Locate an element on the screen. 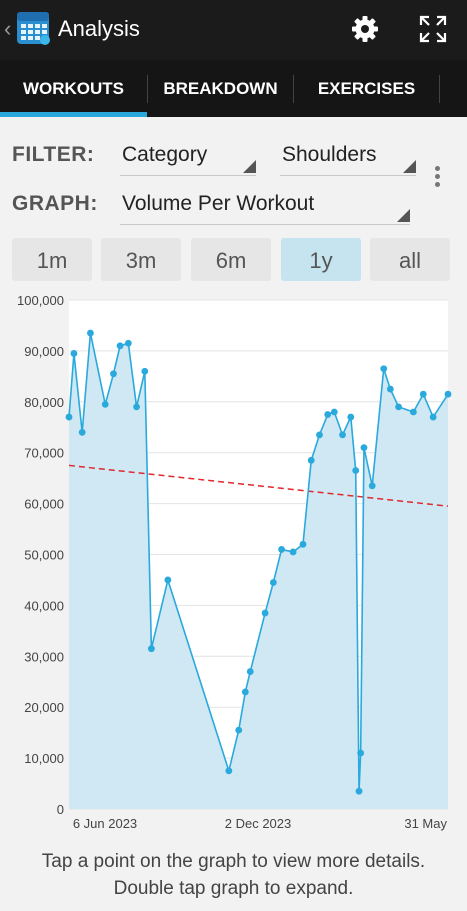 Image resolution: width=467 pixels, height=911 pixels. y-tick-label: 100,000 is located at coordinates (40, 300).